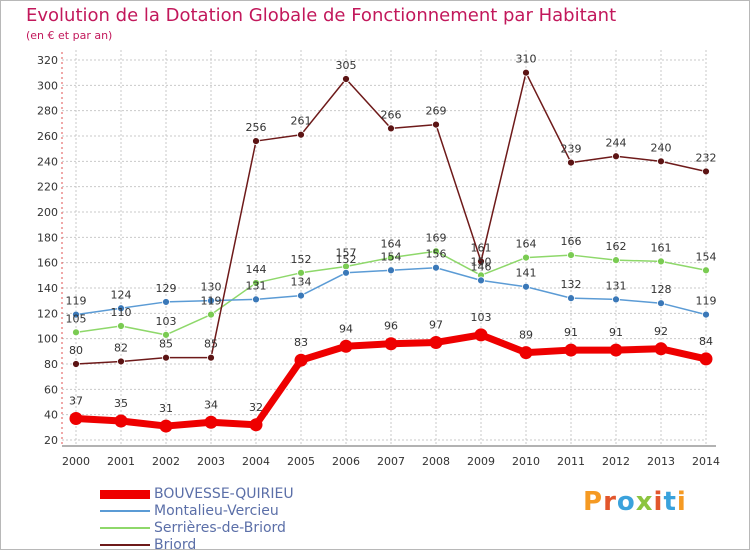  Describe the element at coordinates (47, 212) in the screenshot. I see `y-tick-label: 200` at that location.